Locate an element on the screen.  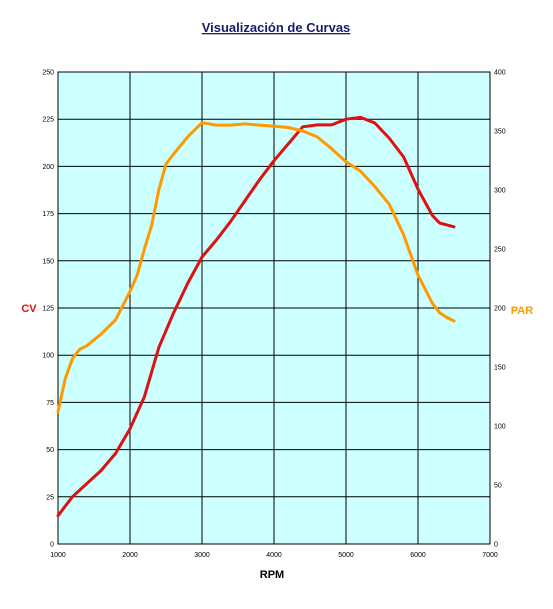
y-tick-label: 150 is located at coordinates (48, 261).